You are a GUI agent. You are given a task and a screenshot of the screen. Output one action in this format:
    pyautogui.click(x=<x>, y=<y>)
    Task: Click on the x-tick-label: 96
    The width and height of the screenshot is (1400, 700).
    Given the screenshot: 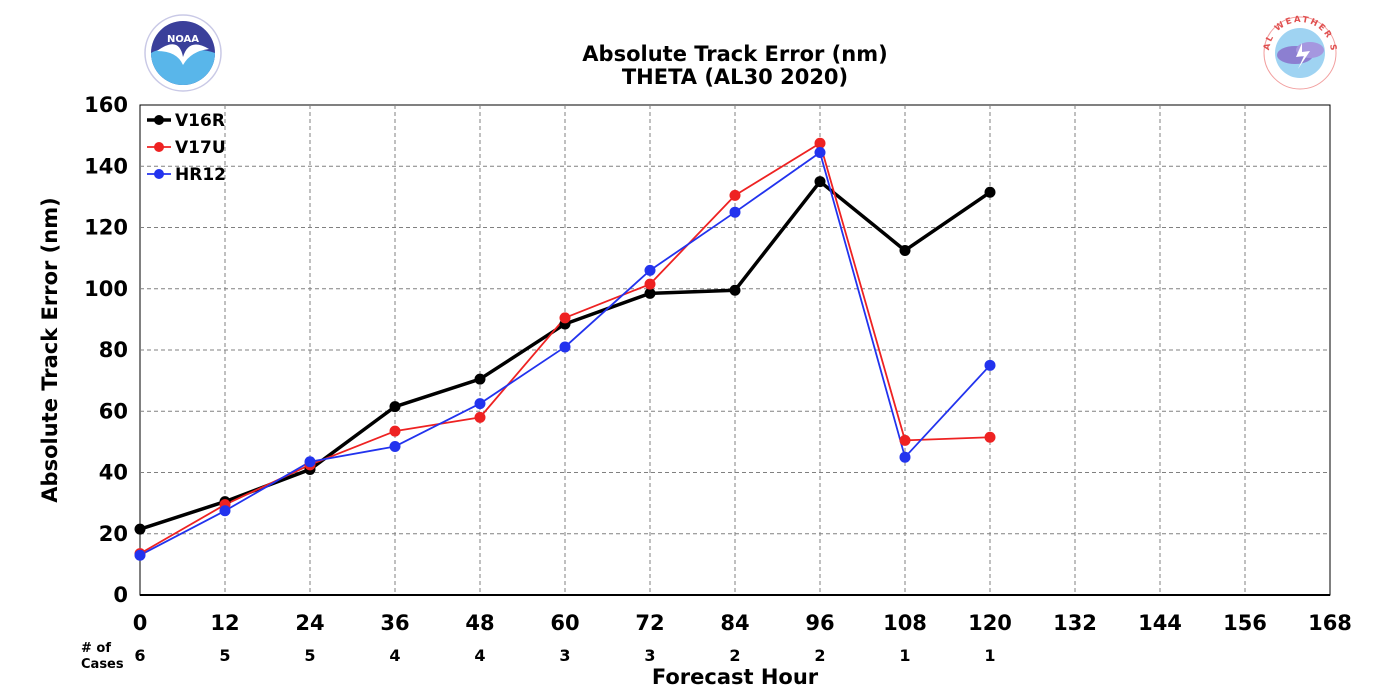 What is the action you would take?
    pyautogui.click(x=819, y=623)
    